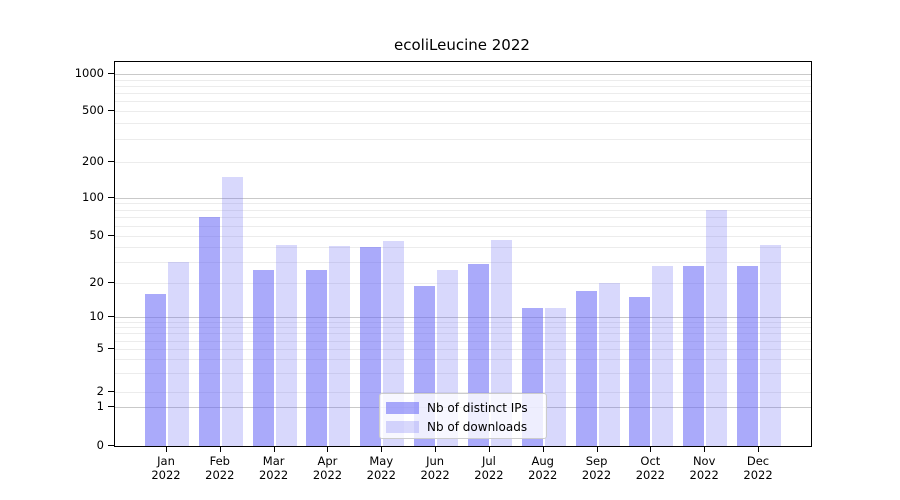  I want to click on x-tick-label: Mar 2022, so click(273, 468).